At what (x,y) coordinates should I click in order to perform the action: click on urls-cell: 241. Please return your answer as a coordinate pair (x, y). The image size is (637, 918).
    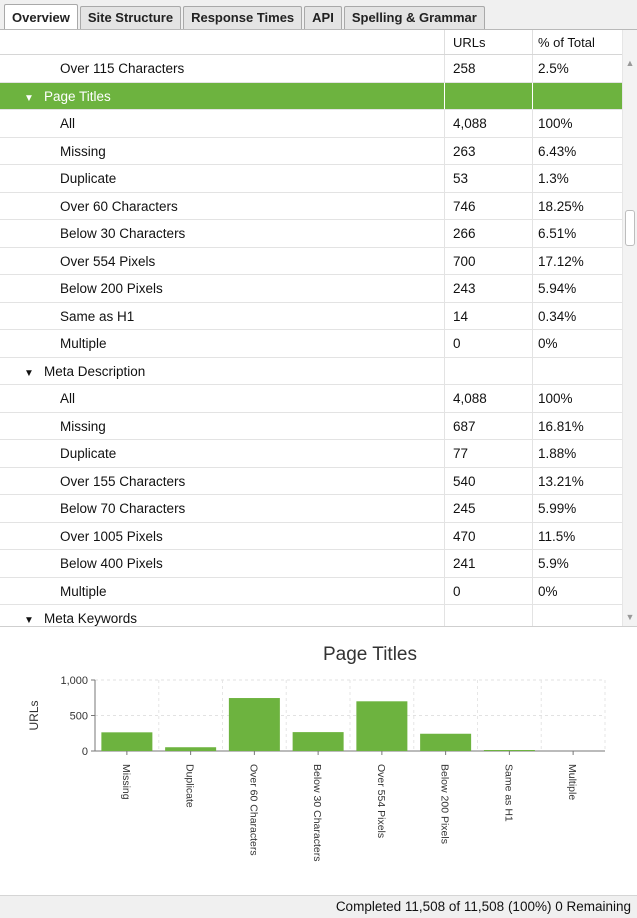
    Looking at the image, I should click on (488, 563).